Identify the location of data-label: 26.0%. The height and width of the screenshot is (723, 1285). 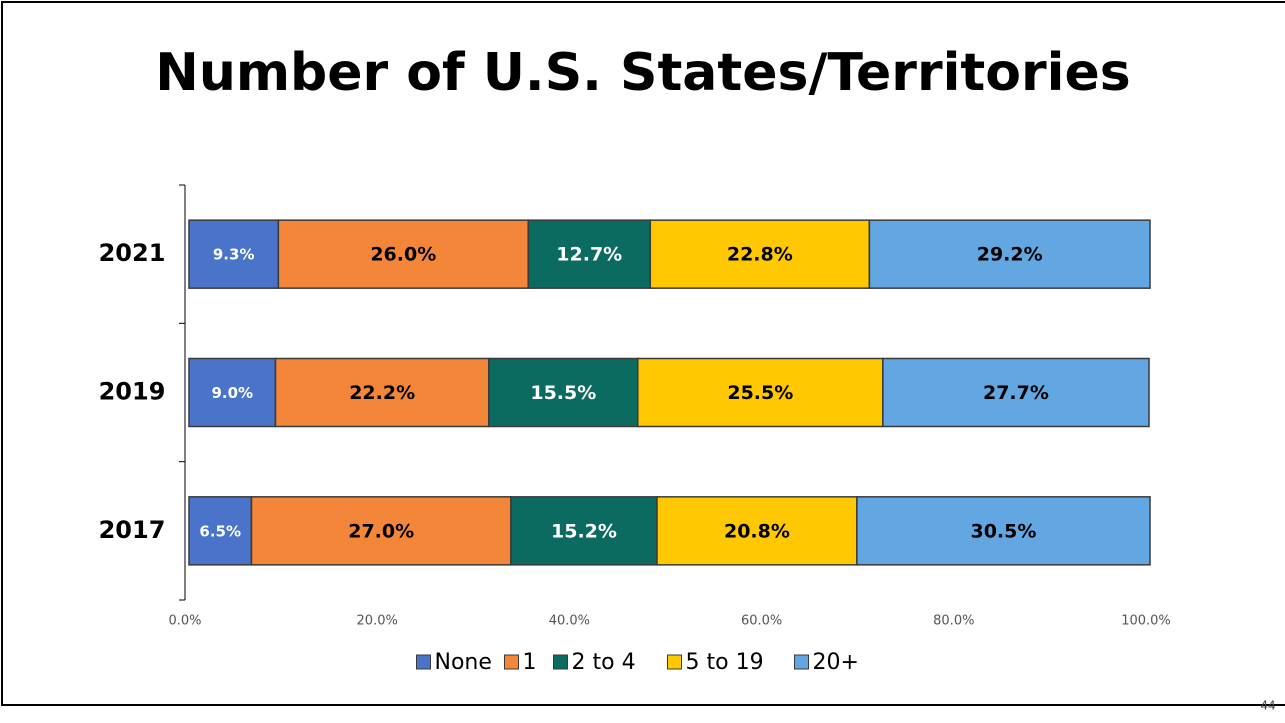
(403, 255).